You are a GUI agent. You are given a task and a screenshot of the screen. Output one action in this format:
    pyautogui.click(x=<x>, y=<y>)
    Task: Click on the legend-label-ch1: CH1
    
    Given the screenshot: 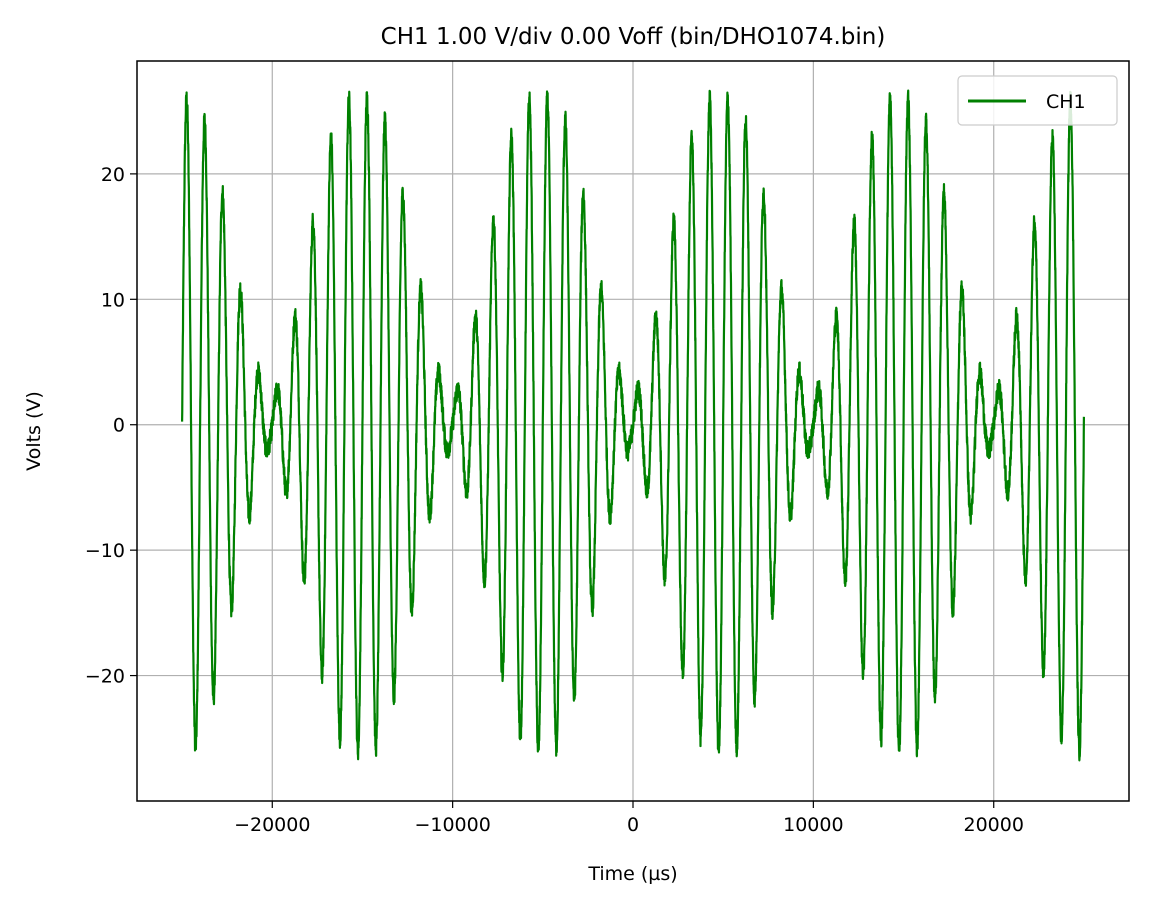 What is the action you would take?
    pyautogui.click(x=1066, y=102)
    